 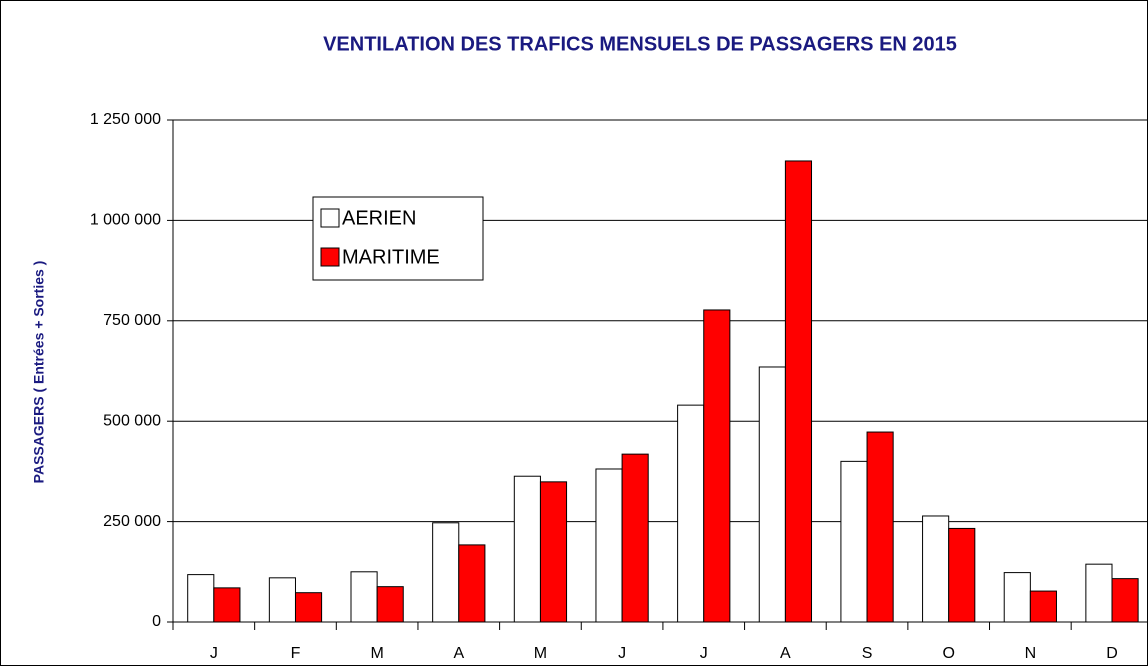 What do you see at coordinates (39, 372) in the screenshot?
I see `y-axis-title: PASSAGERS ( Entrées + Sorties )` at bounding box center [39, 372].